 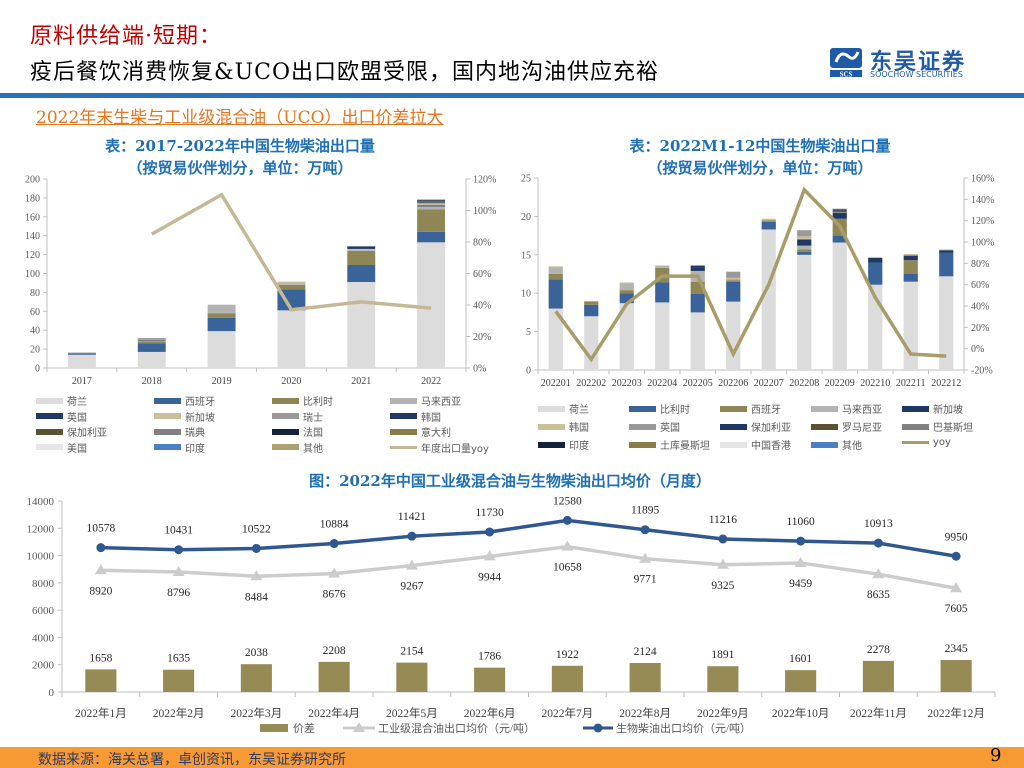 I want to click on svg-text: SCS, so click(x=846, y=75).